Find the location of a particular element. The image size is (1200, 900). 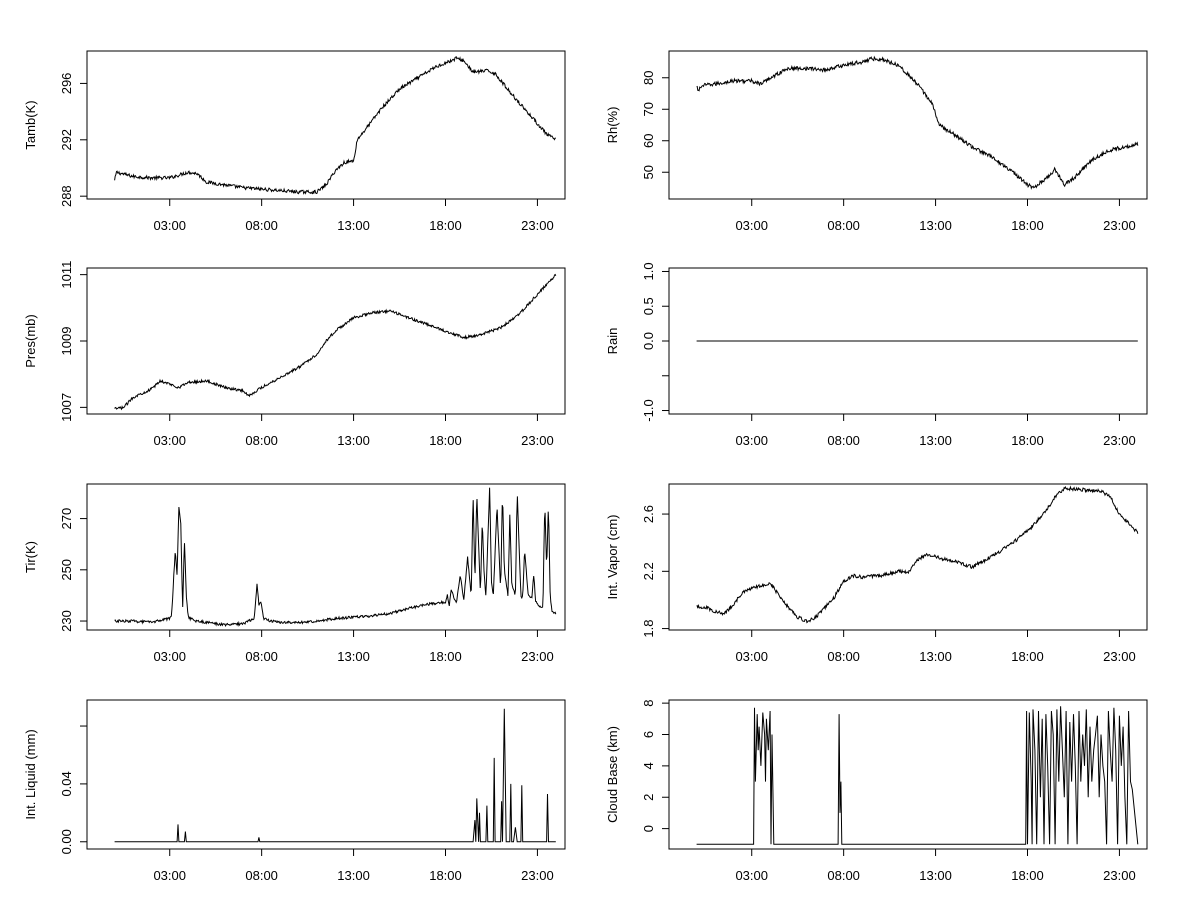

y-tick-label: 0.04 is located at coordinates (66, 783).